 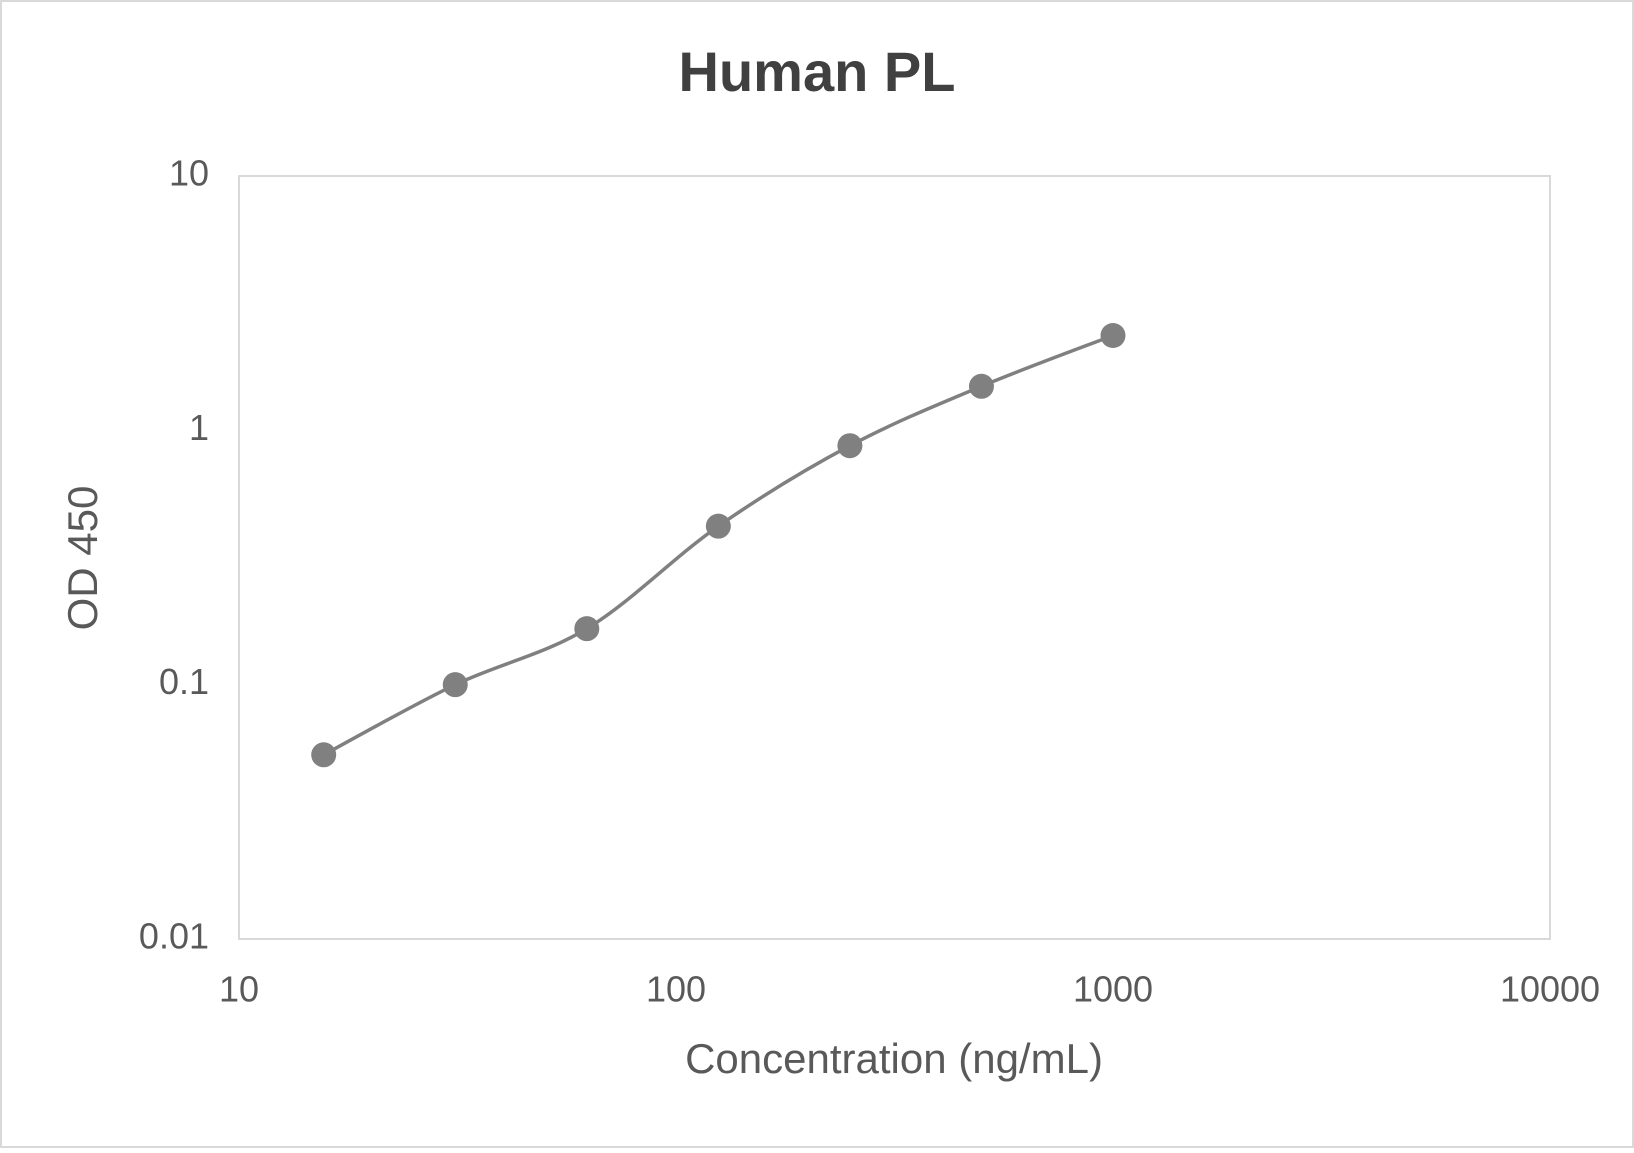 What do you see at coordinates (894, 1058) in the screenshot?
I see `x-axis-title: Concentration (ng/mL)` at bounding box center [894, 1058].